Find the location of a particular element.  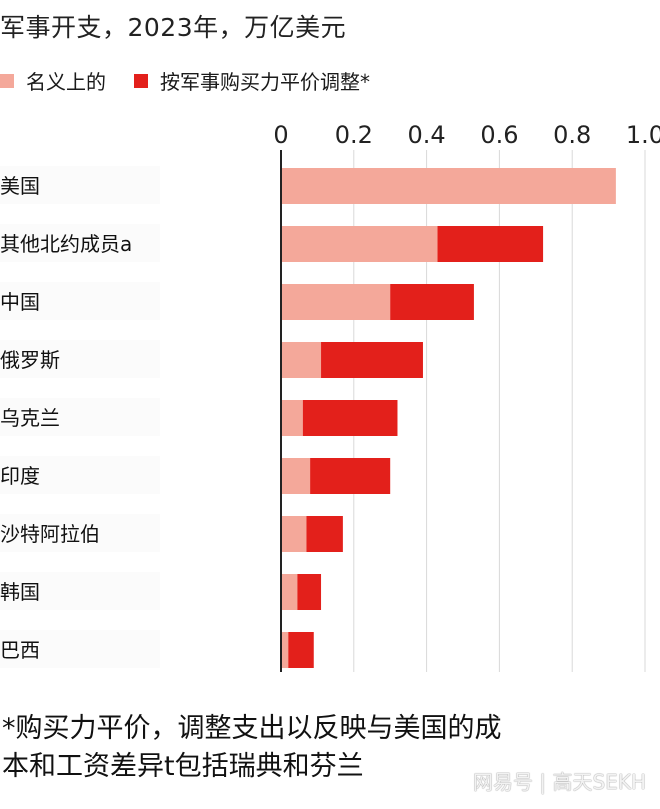

footnote-line-1: *购买力平价，调整支出以反映与美国的成 is located at coordinates (252, 728).